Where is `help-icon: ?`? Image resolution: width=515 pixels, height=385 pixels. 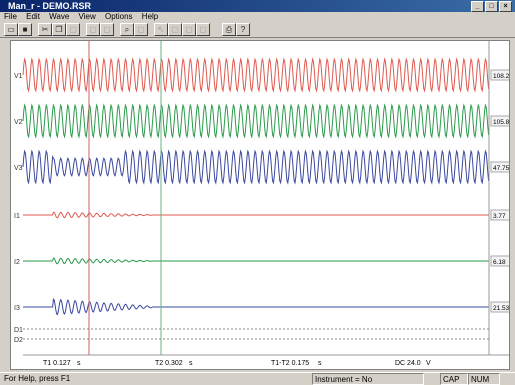 help-icon: ? is located at coordinates (243, 29).